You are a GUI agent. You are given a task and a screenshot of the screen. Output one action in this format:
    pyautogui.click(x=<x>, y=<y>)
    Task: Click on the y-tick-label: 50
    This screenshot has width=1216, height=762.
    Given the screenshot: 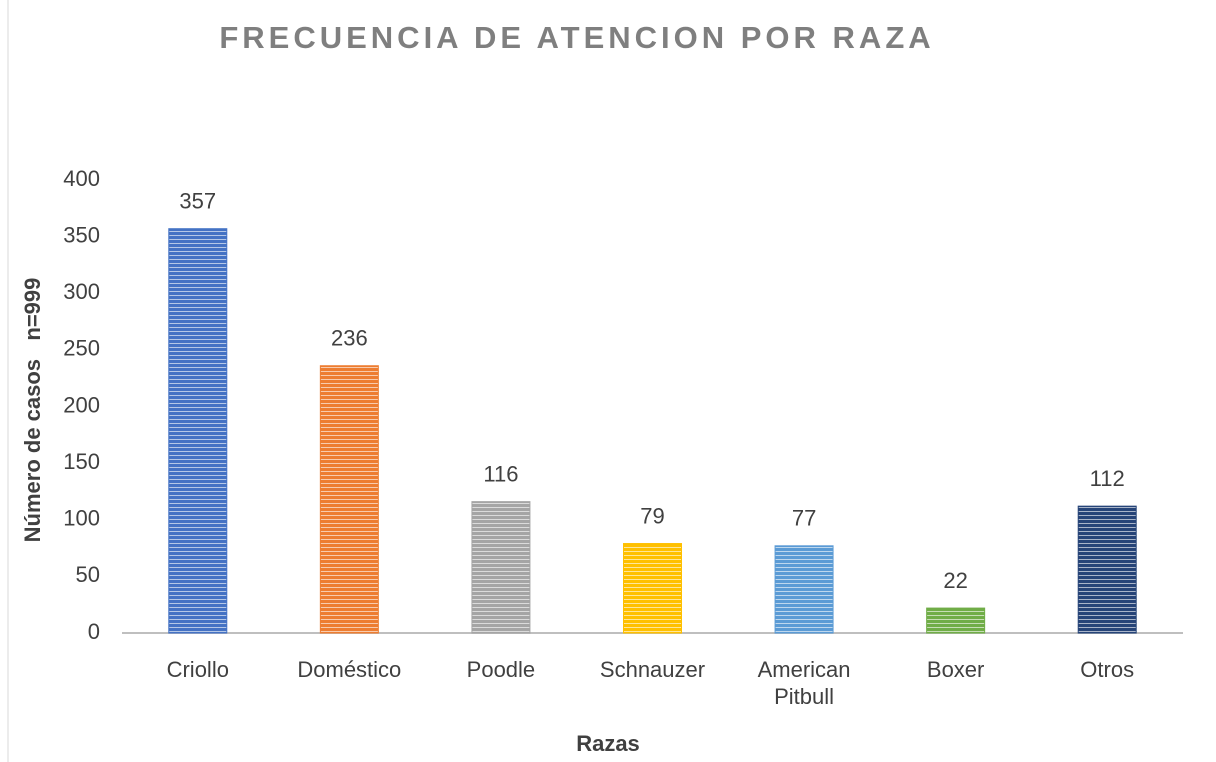 What is the action you would take?
    pyautogui.click(x=88, y=574)
    